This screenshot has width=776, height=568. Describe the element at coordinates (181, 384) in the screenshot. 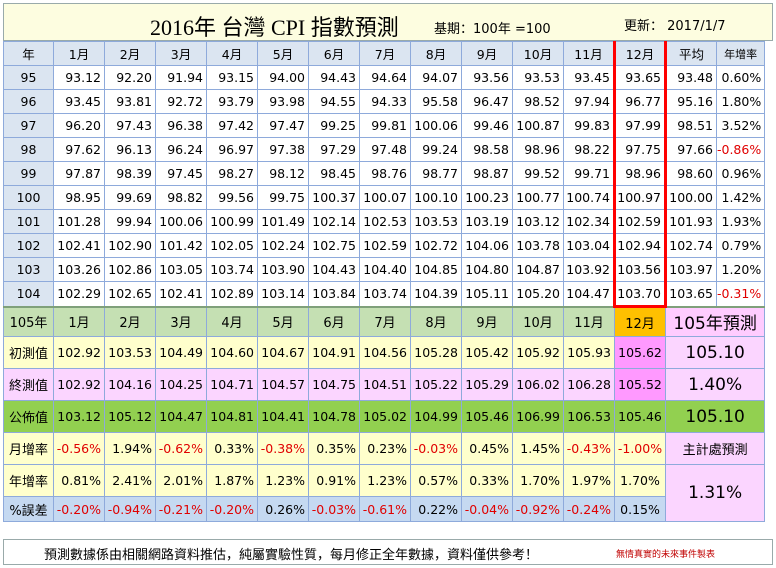

I see `final-value-cell: 104.25` at that location.